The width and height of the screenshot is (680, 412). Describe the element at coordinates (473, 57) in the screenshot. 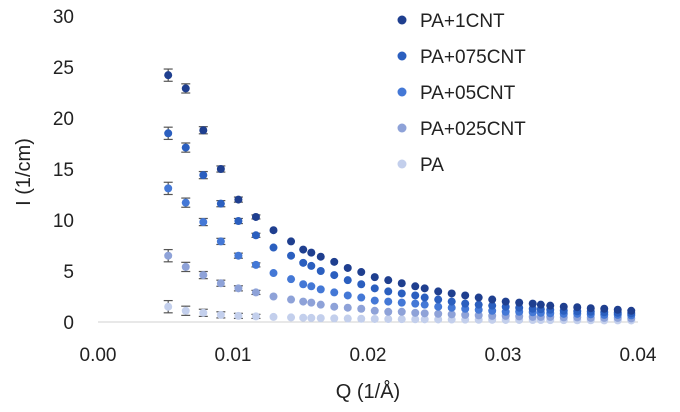

I see `legend-label: PA+075CNT` at that location.